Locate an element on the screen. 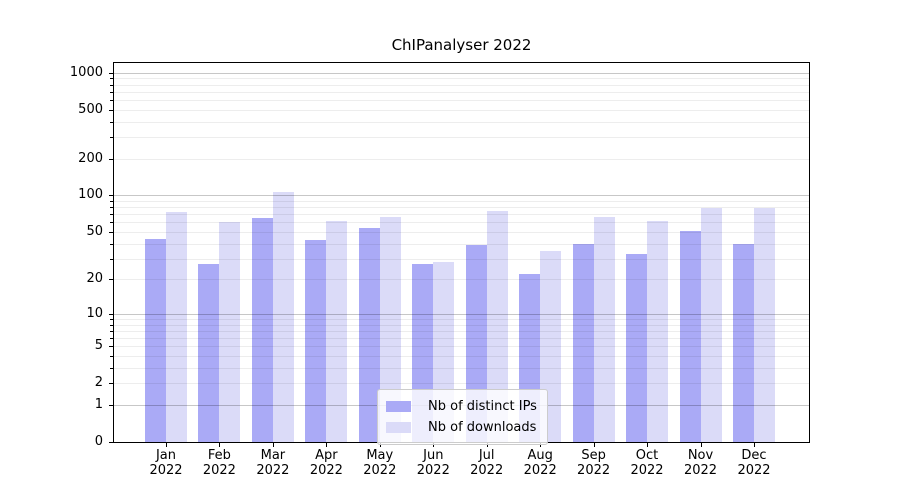 The width and height of the screenshot is (900, 500). legend-label: Nb of distinct IPs is located at coordinates (482, 406).